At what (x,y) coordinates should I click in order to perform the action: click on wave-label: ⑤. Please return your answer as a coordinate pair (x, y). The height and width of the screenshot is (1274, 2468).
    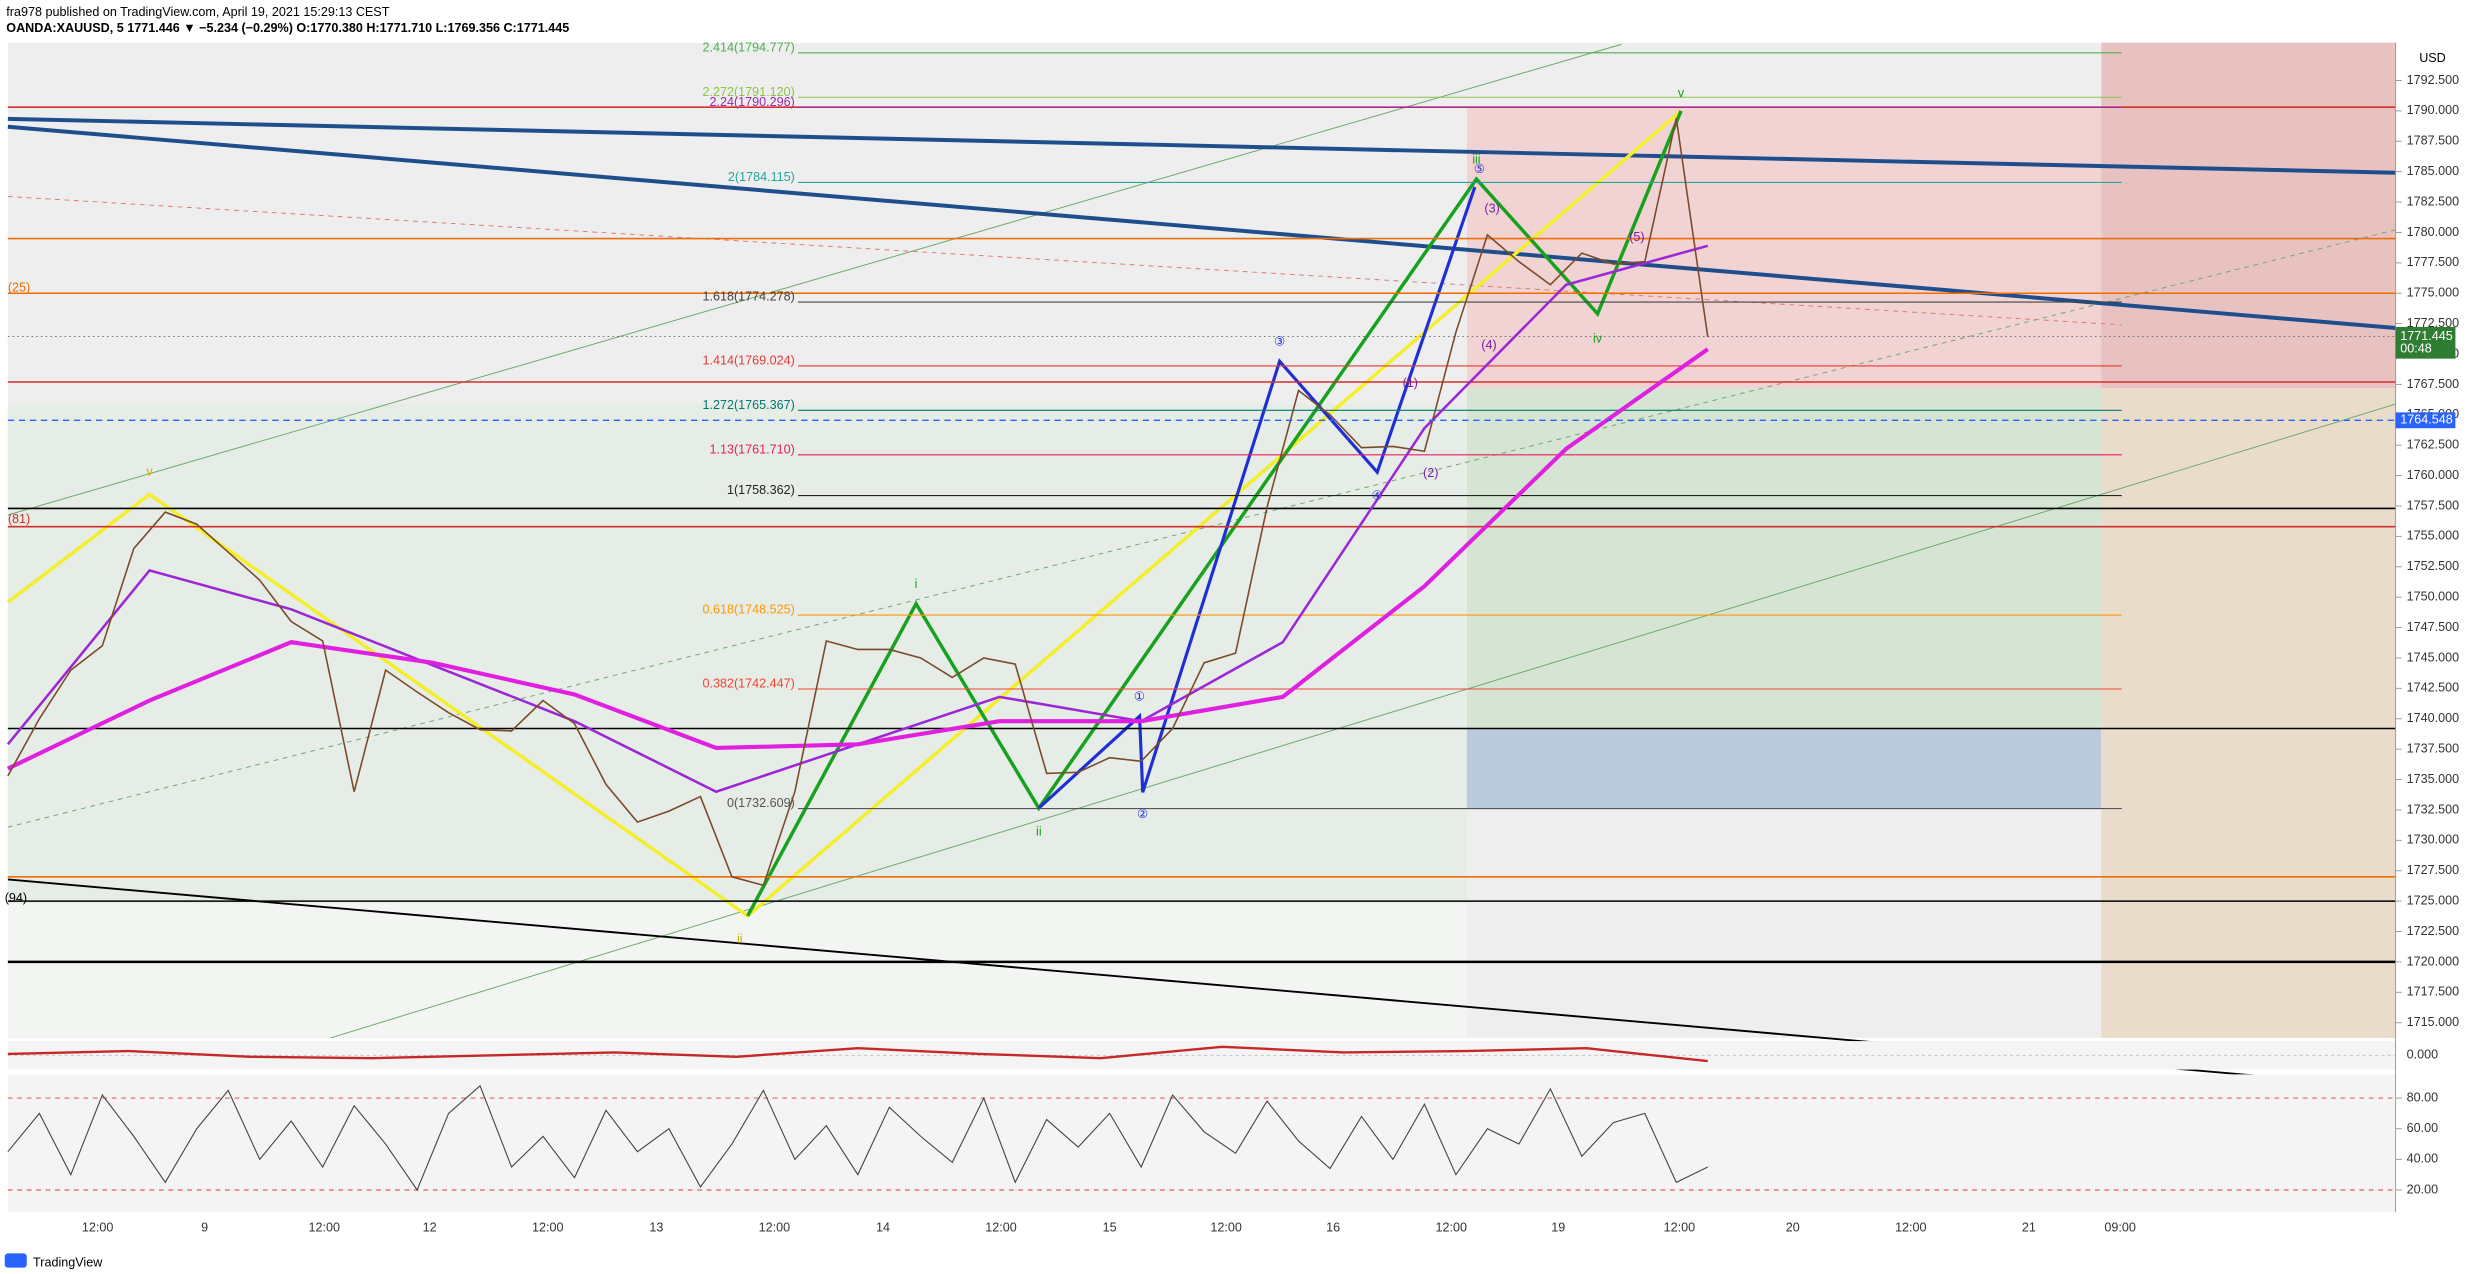
    Looking at the image, I should click on (1479, 169).